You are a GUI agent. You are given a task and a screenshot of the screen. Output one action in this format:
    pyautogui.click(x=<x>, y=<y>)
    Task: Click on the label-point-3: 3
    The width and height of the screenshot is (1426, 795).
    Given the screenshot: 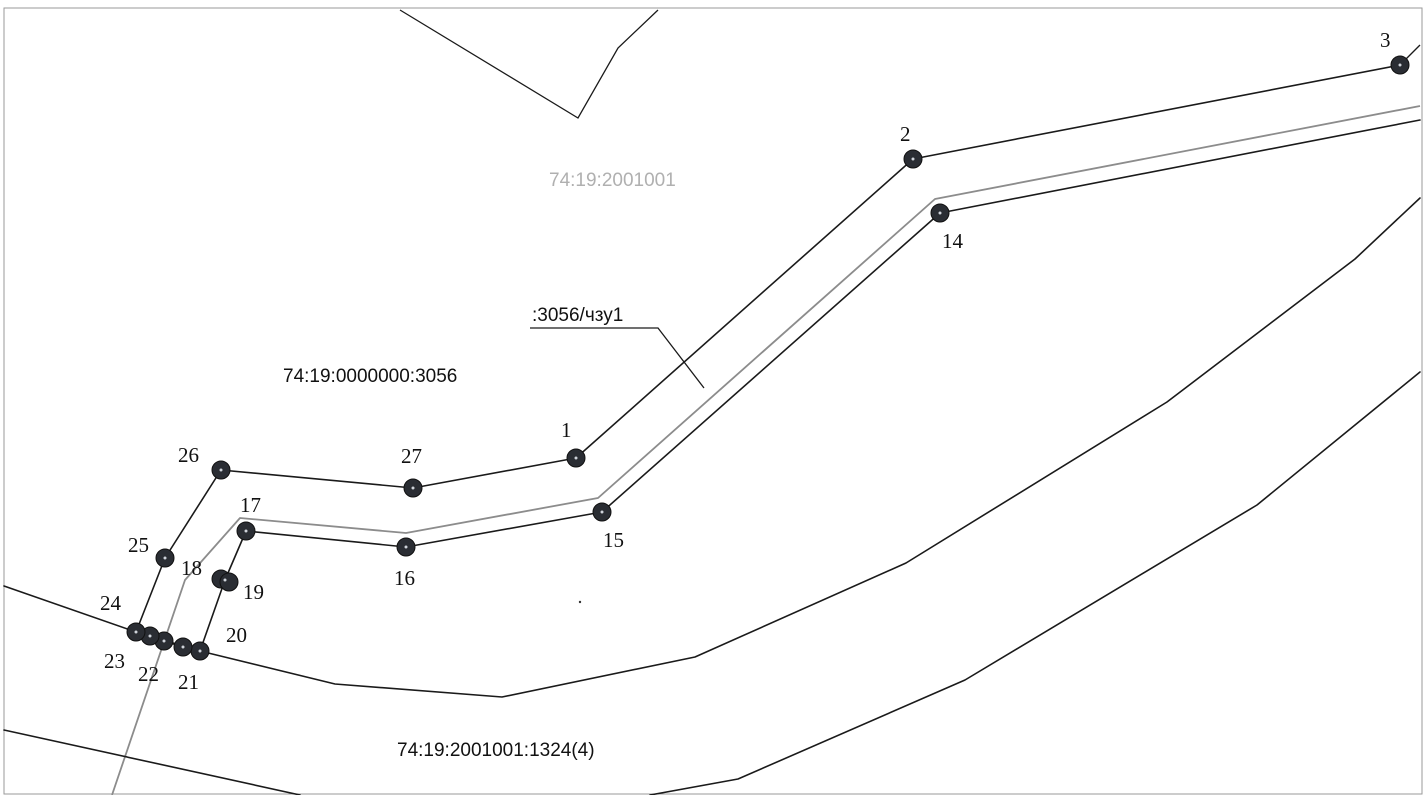 What is the action you would take?
    pyautogui.click(x=1385, y=40)
    